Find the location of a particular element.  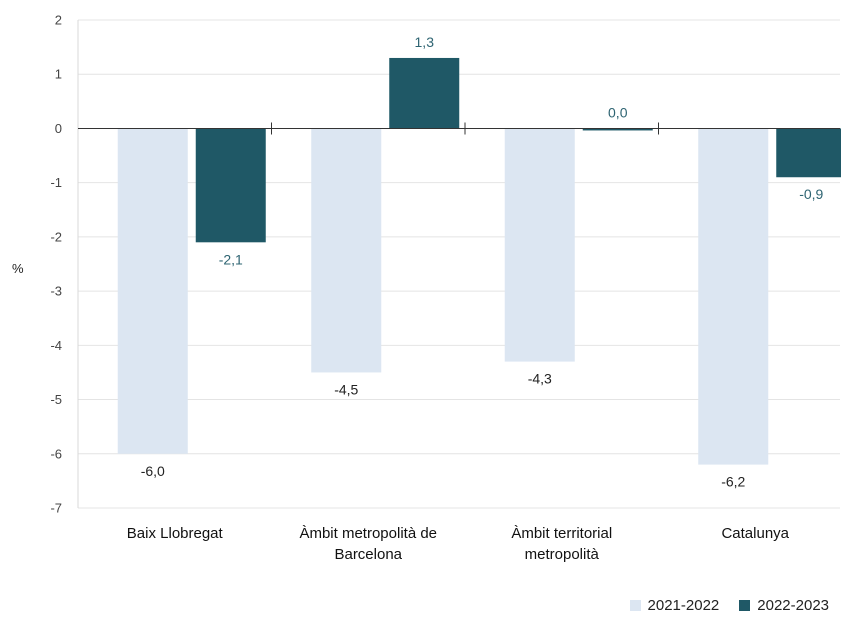

data-label: -4,3 is located at coordinates (540, 379).